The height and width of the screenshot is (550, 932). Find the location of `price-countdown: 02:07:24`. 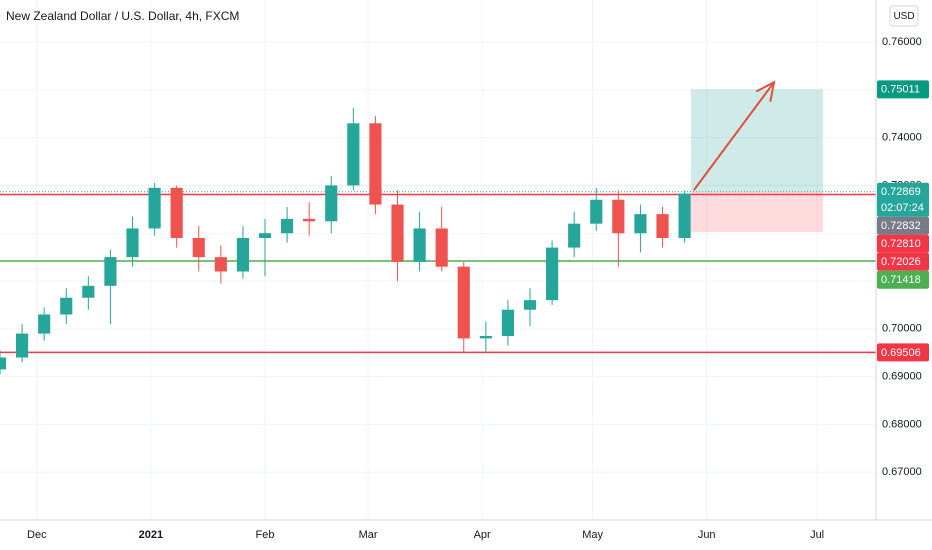

price-countdown: 02:07:24 is located at coordinates (902, 208).